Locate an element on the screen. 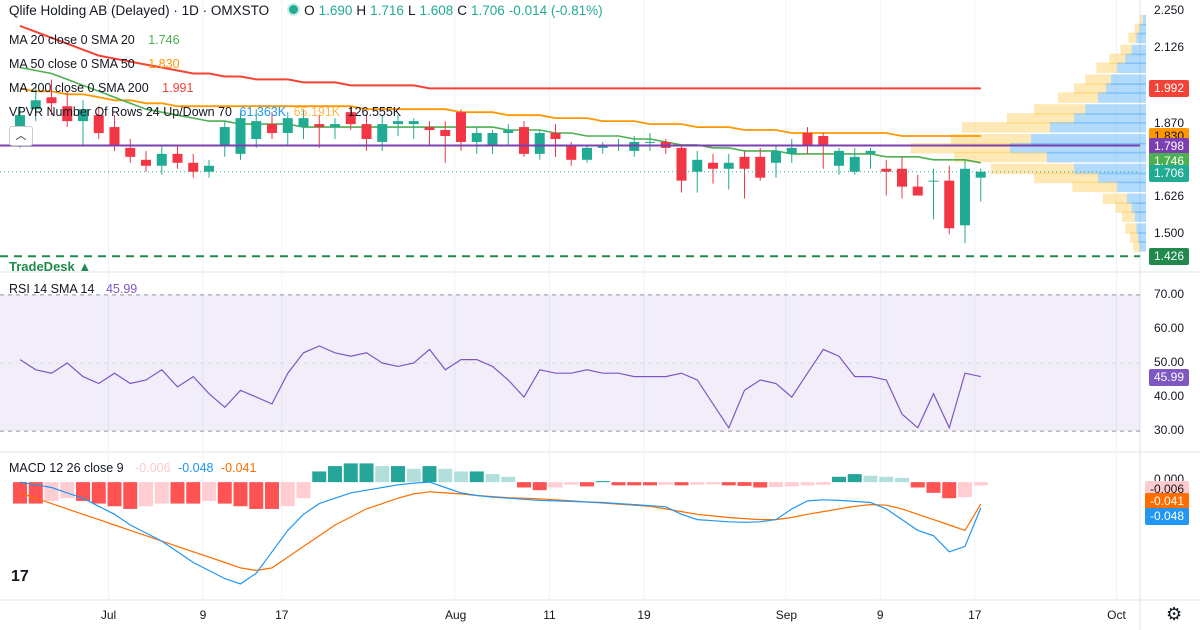 Image resolution: width=1200 pixels, height=630 pixels. x-tick-9: Oct is located at coordinates (1116, 615).